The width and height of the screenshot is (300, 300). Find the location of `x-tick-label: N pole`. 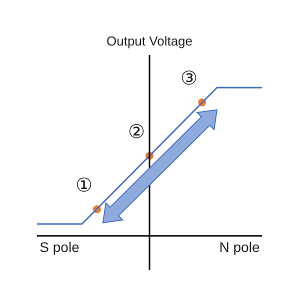

x-tick-label: N pole is located at coordinates (239, 246).